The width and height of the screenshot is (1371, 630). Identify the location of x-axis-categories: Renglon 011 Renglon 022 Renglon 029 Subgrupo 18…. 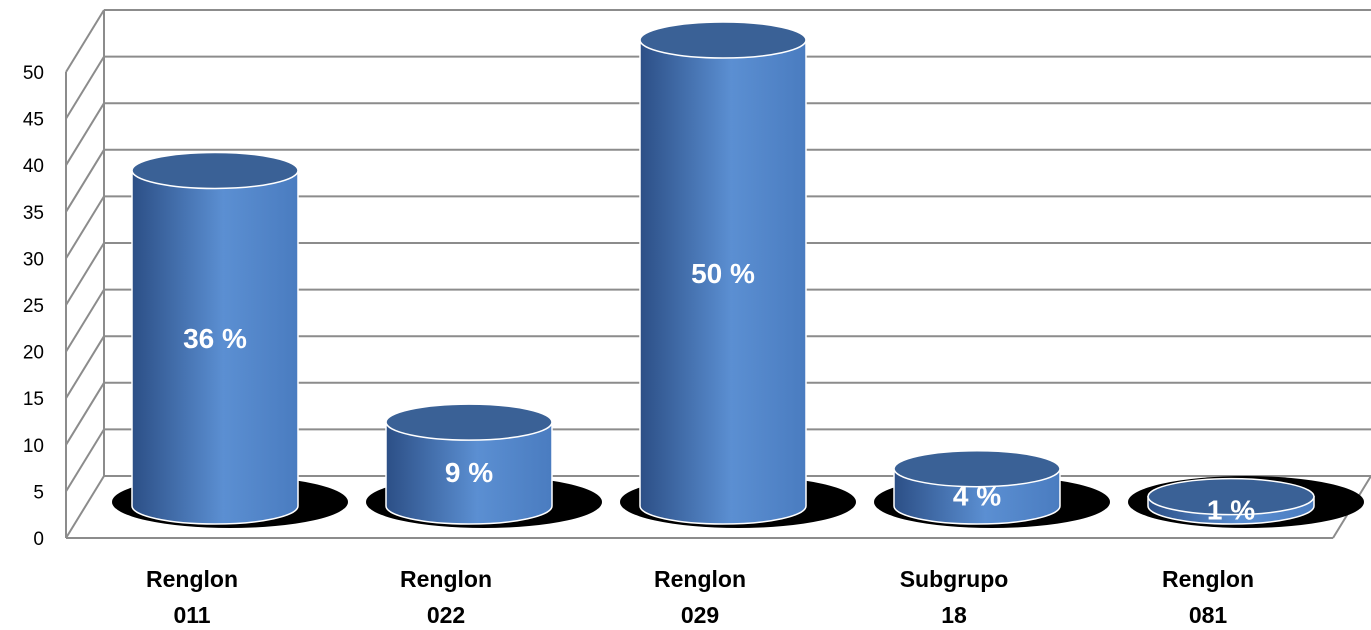
(700, 597).